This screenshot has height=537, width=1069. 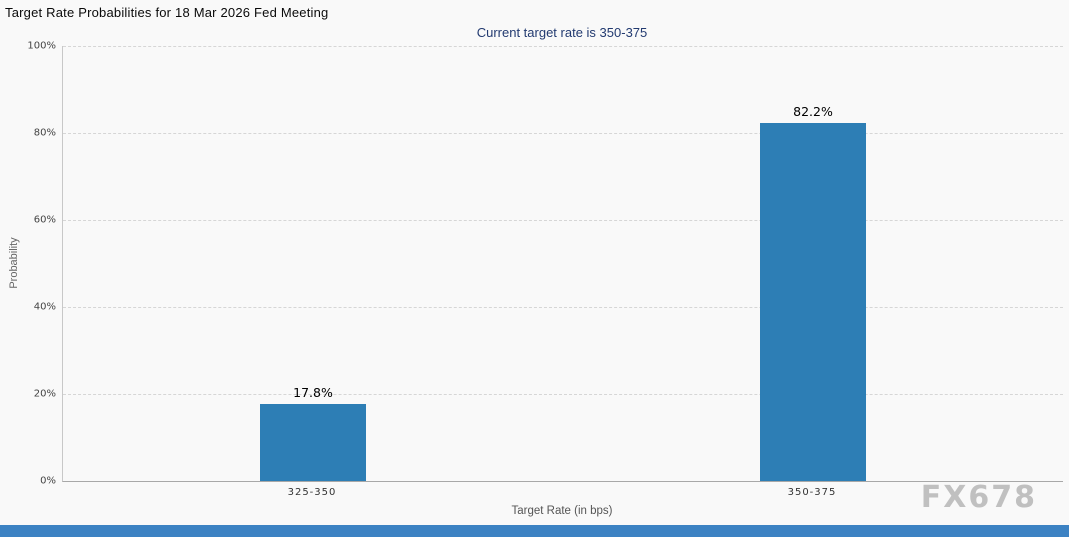 What do you see at coordinates (14, 263) in the screenshot?
I see `y-axis-label: Probability` at bounding box center [14, 263].